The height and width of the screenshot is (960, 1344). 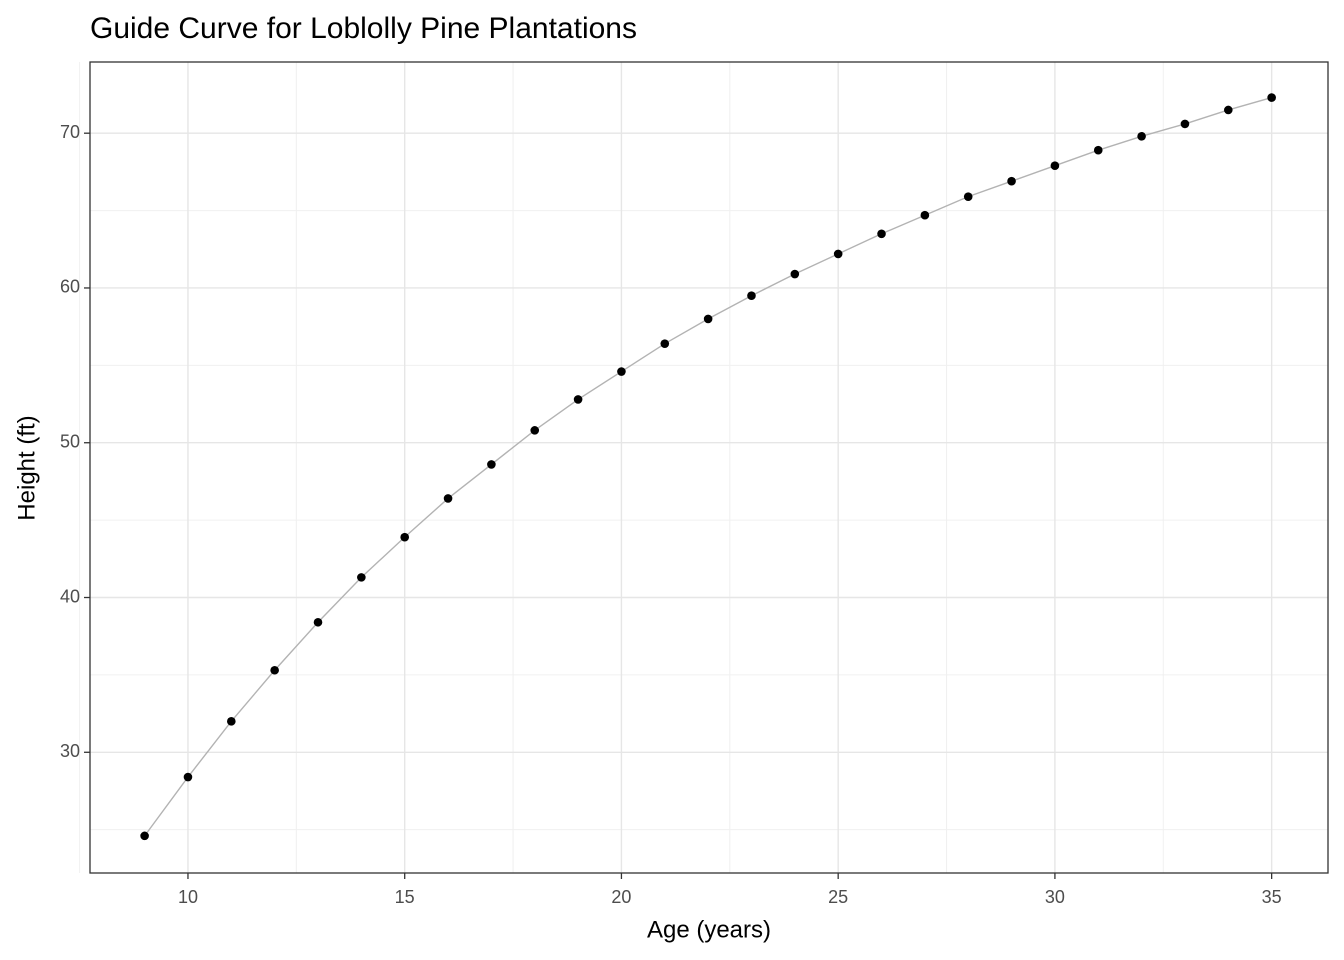 What do you see at coordinates (1055, 897) in the screenshot?
I see `x-tick-label: 30` at bounding box center [1055, 897].